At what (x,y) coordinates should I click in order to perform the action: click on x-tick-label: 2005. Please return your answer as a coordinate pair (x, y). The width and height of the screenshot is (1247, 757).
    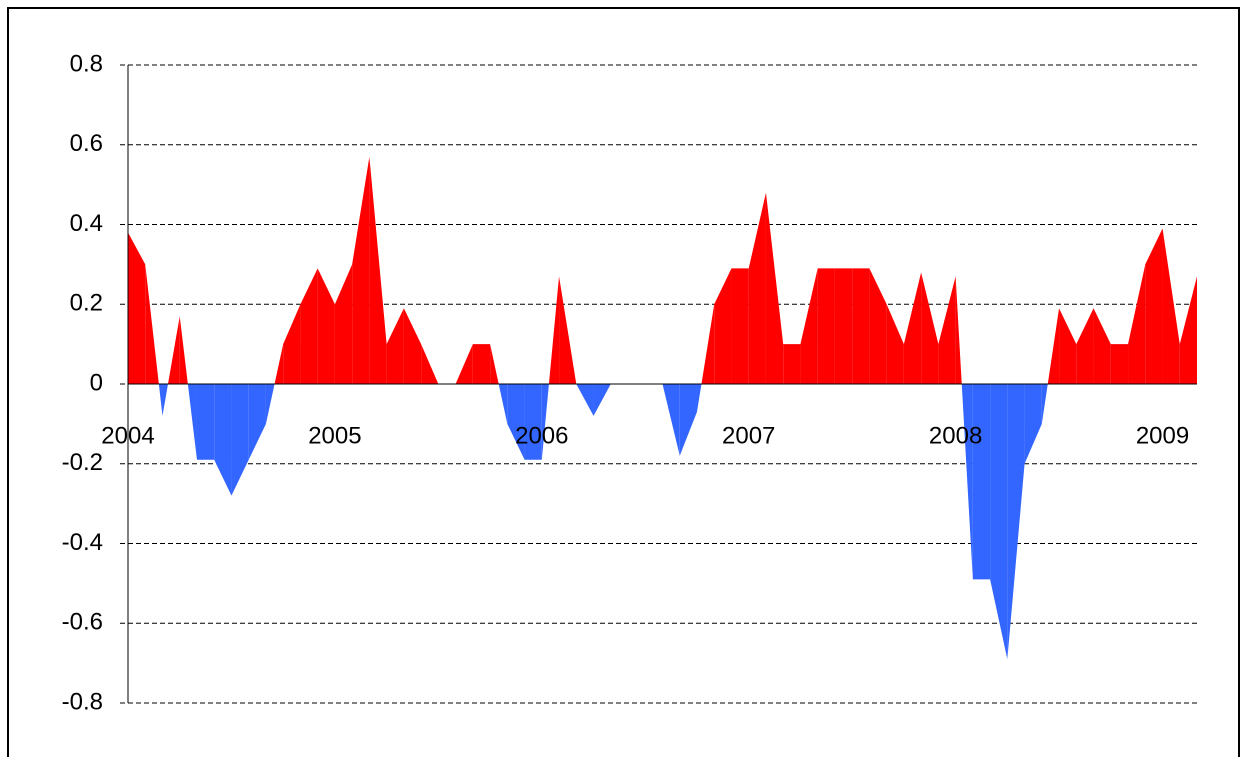
    Looking at the image, I should click on (334, 435).